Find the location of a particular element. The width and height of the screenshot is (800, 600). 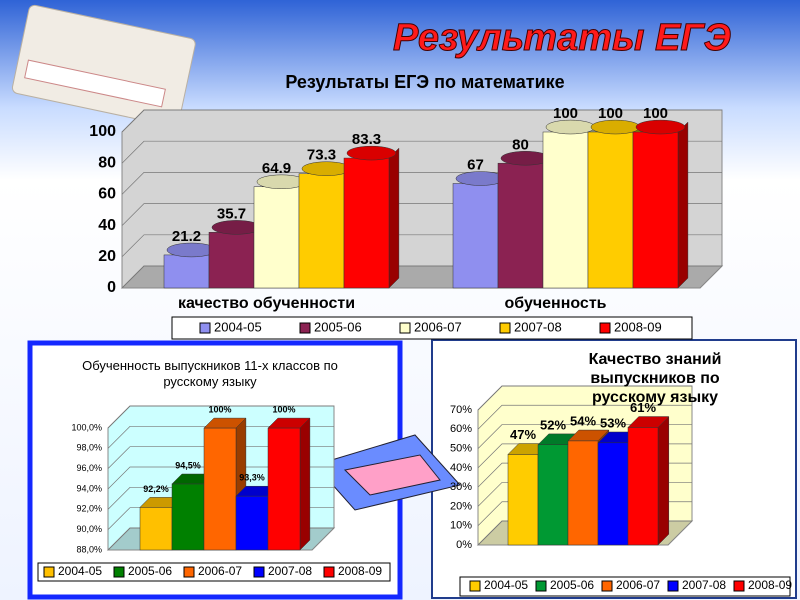

y-tick-label: 94,0% is located at coordinates (89, 488).